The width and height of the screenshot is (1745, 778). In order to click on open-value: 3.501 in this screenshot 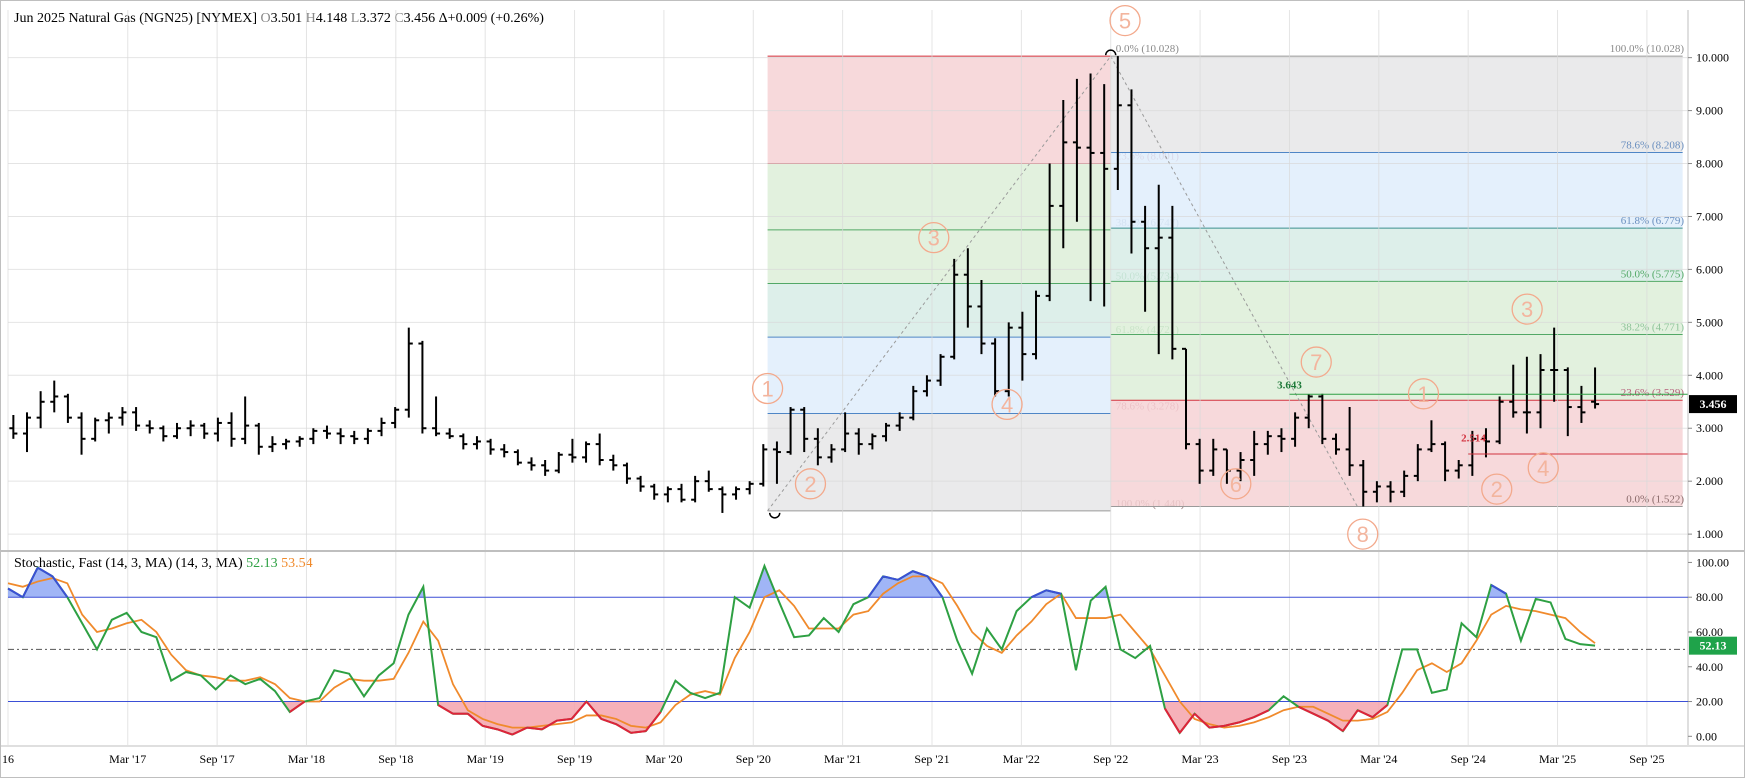, I will do `click(286, 18)`.